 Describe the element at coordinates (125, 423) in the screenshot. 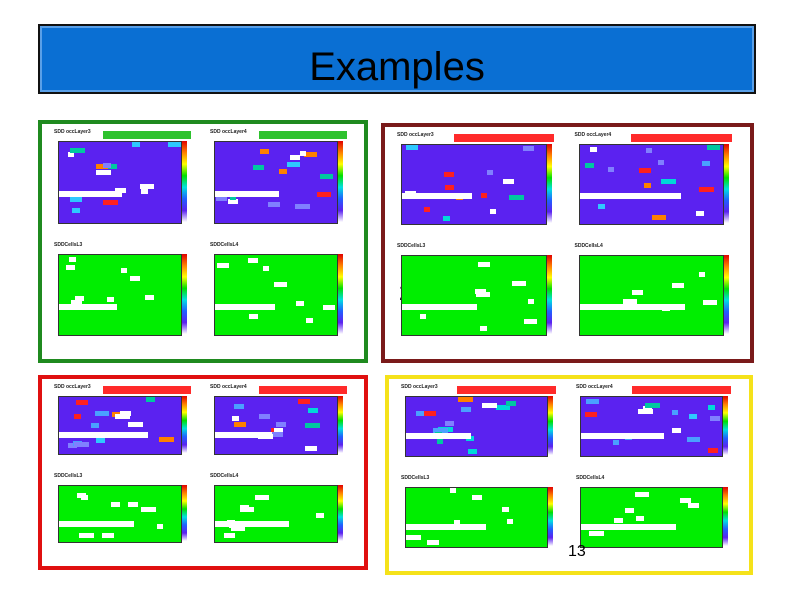

I see `heatmap-panel: SDD occLayer3` at that location.